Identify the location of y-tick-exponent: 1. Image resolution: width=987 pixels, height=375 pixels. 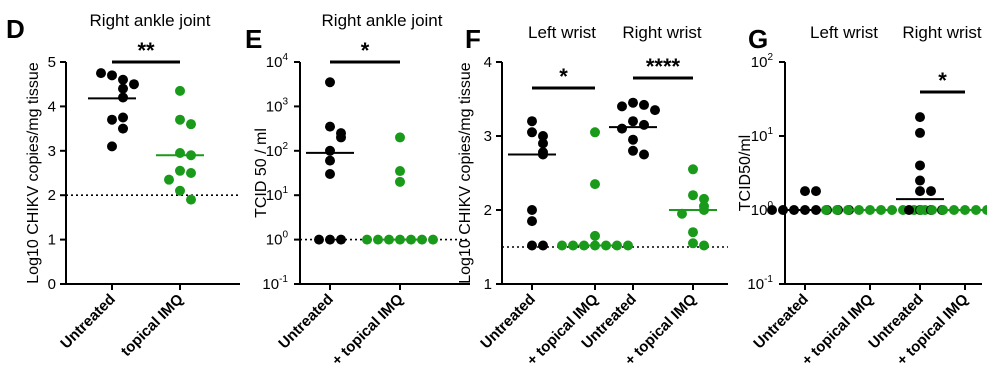
(285, 190).